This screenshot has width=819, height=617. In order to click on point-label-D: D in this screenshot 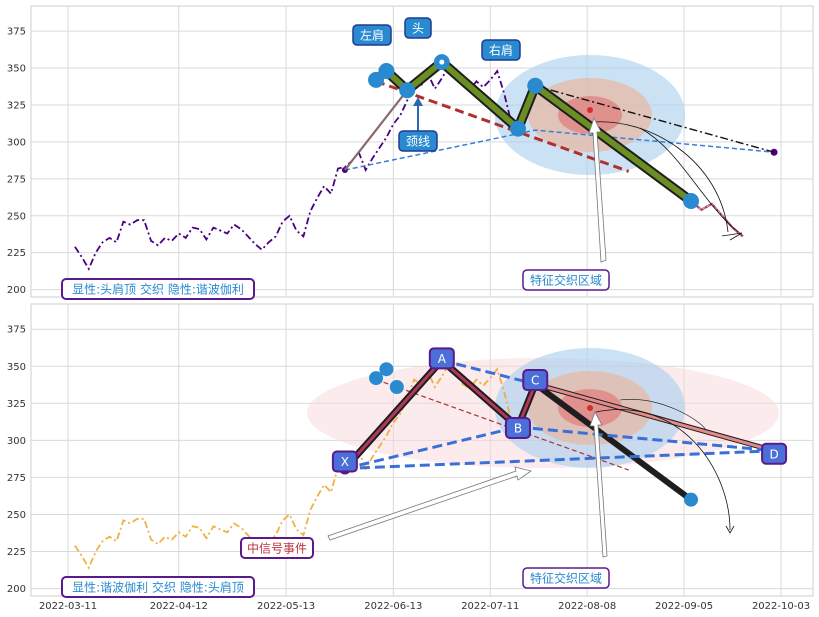, I will do `click(773, 454)`.